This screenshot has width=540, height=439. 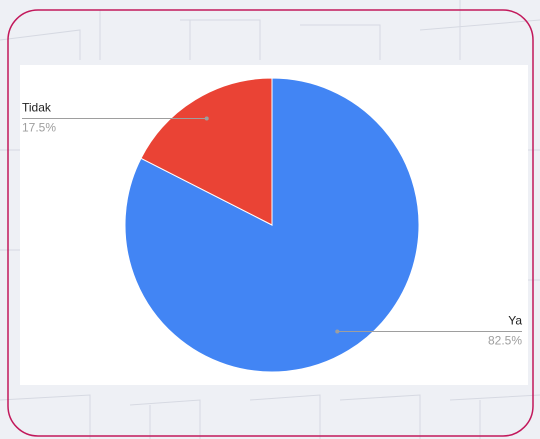 What do you see at coordinates (505, 341) in the screenshot?
I see `slice-value-label: 82.5%` at bounding box center [505, 341].